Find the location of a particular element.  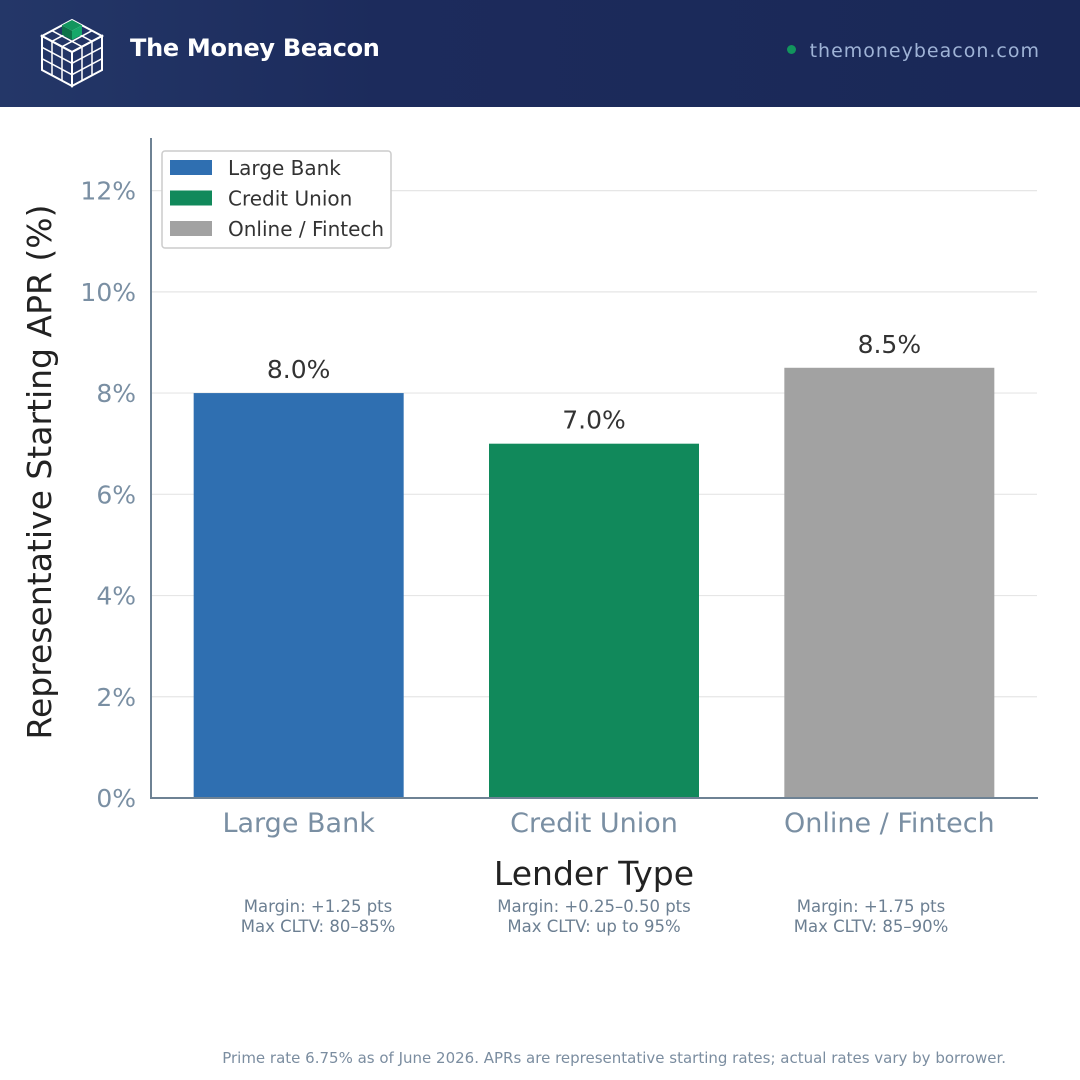

data-label: 8.5% is located at coordinates (890, 344).